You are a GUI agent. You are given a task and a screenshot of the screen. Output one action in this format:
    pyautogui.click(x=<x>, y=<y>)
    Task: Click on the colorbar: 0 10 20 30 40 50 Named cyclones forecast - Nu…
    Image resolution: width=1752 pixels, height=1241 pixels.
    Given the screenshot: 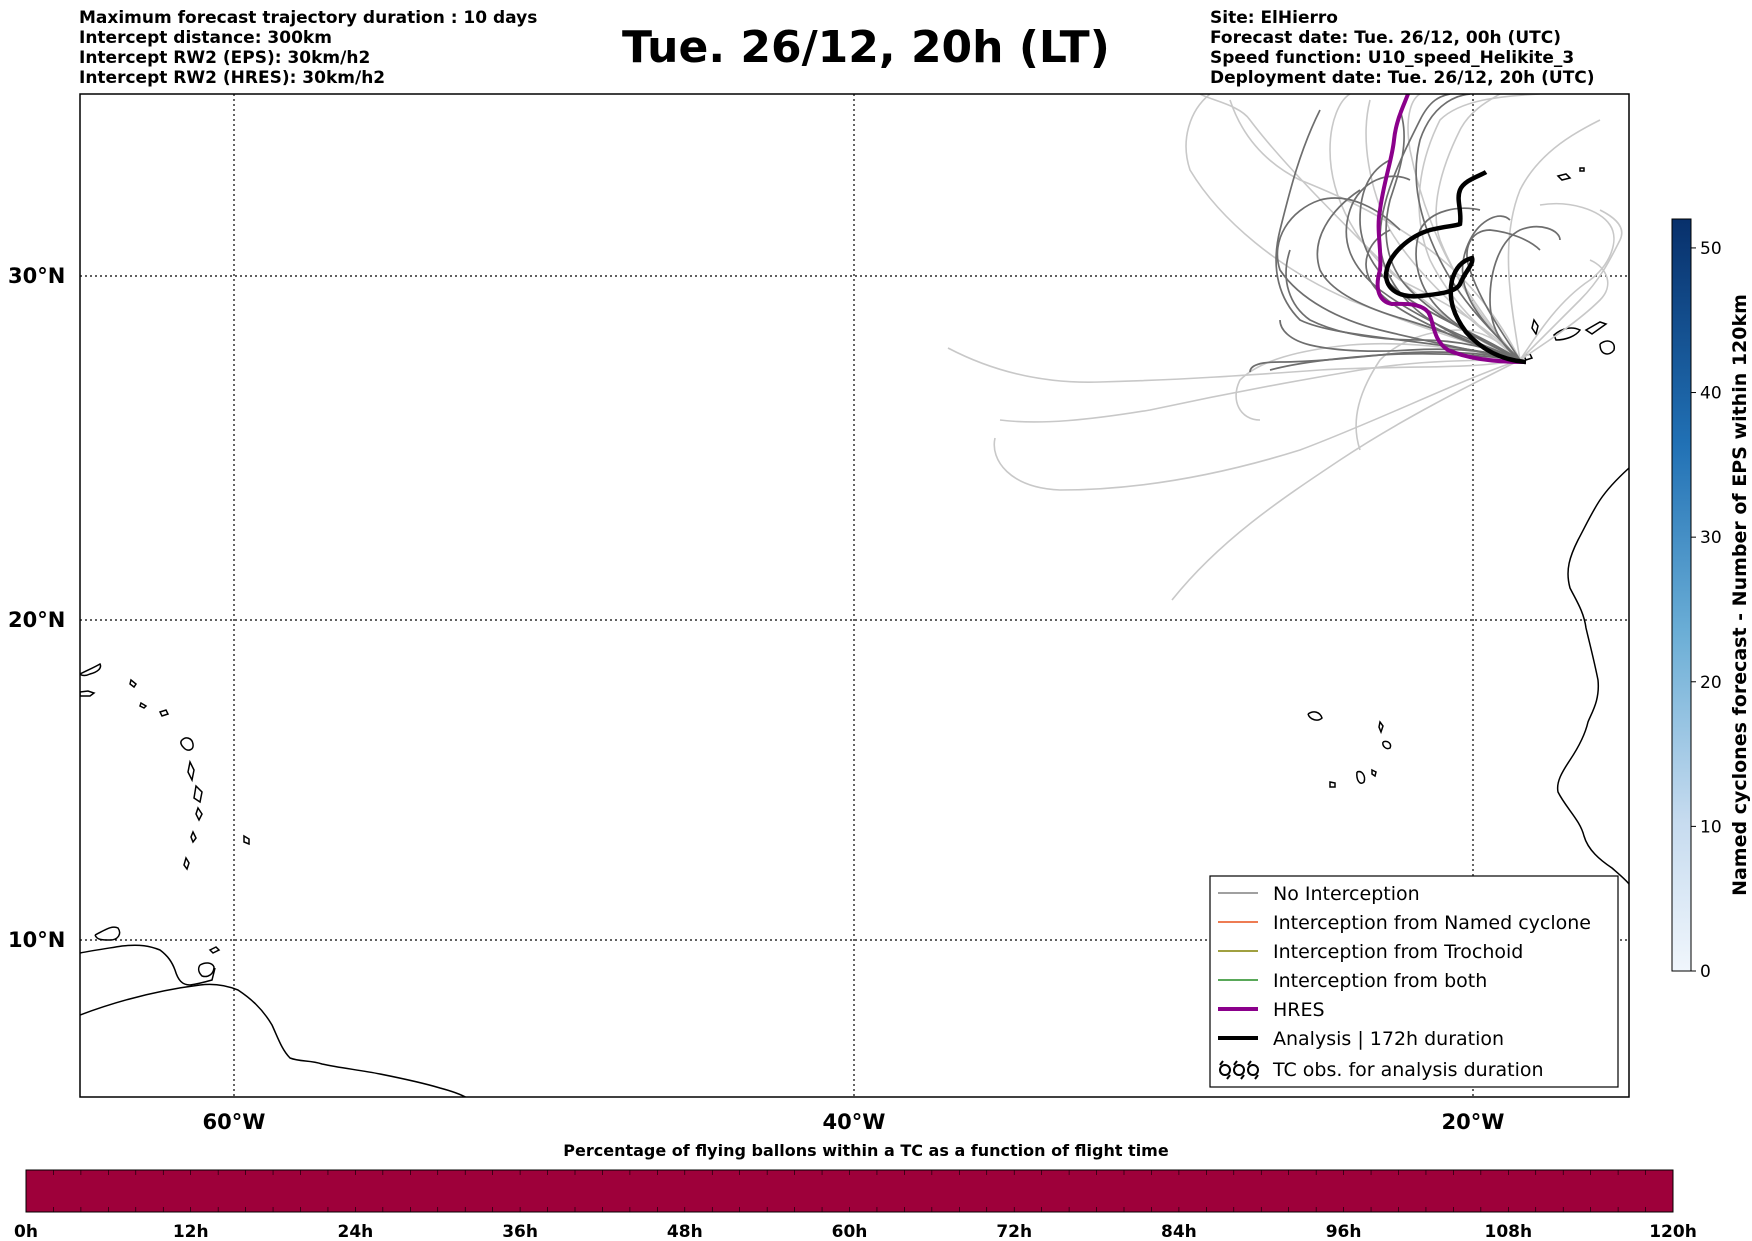 What is the action you would take?
    pyautogui.click(x=1711, y=600)
    